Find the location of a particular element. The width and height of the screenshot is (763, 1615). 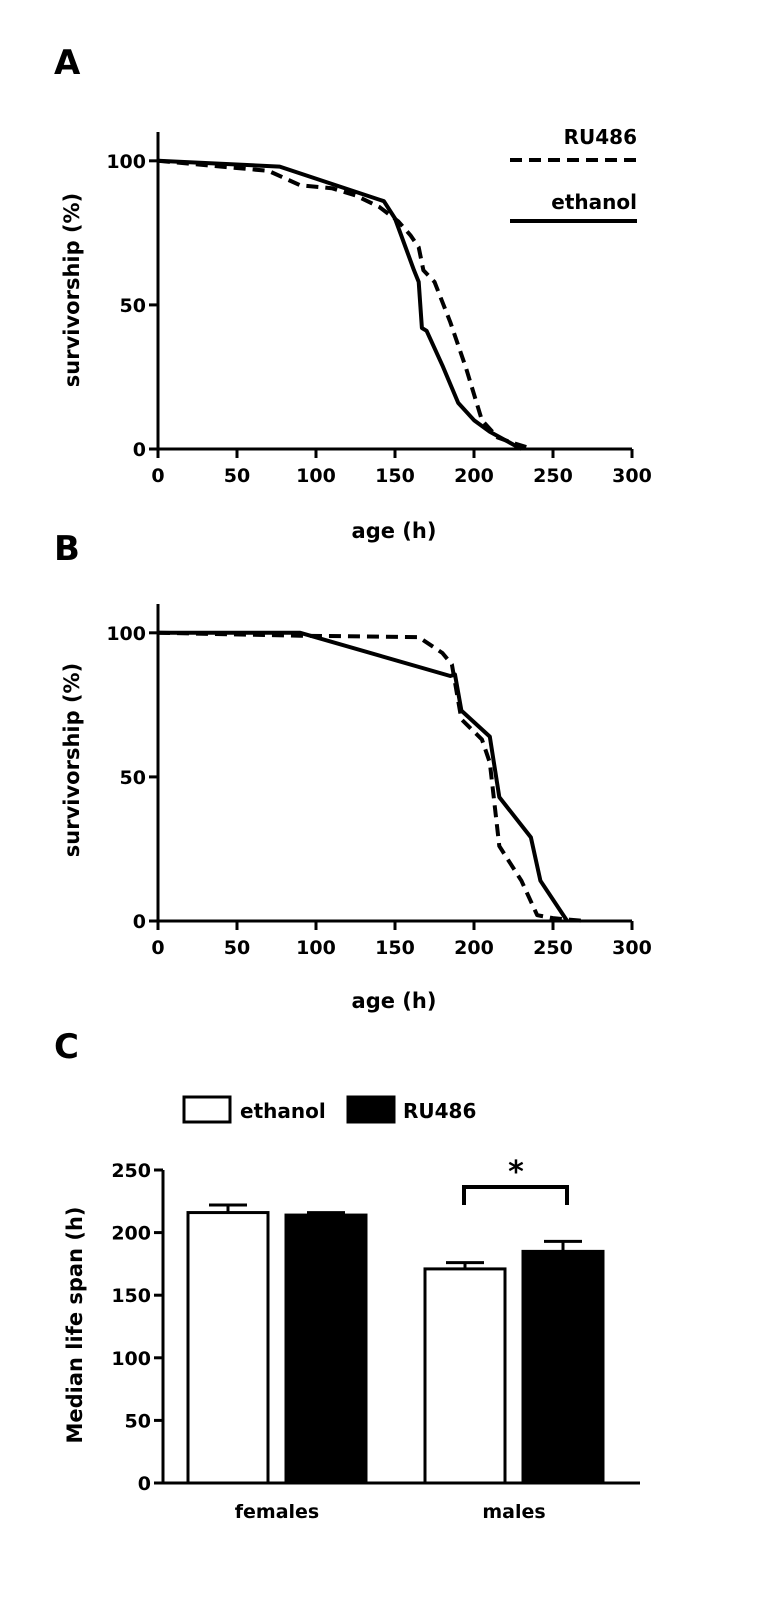

panel-a-x-tick-label: 0 is located at coordinates (157, 476).